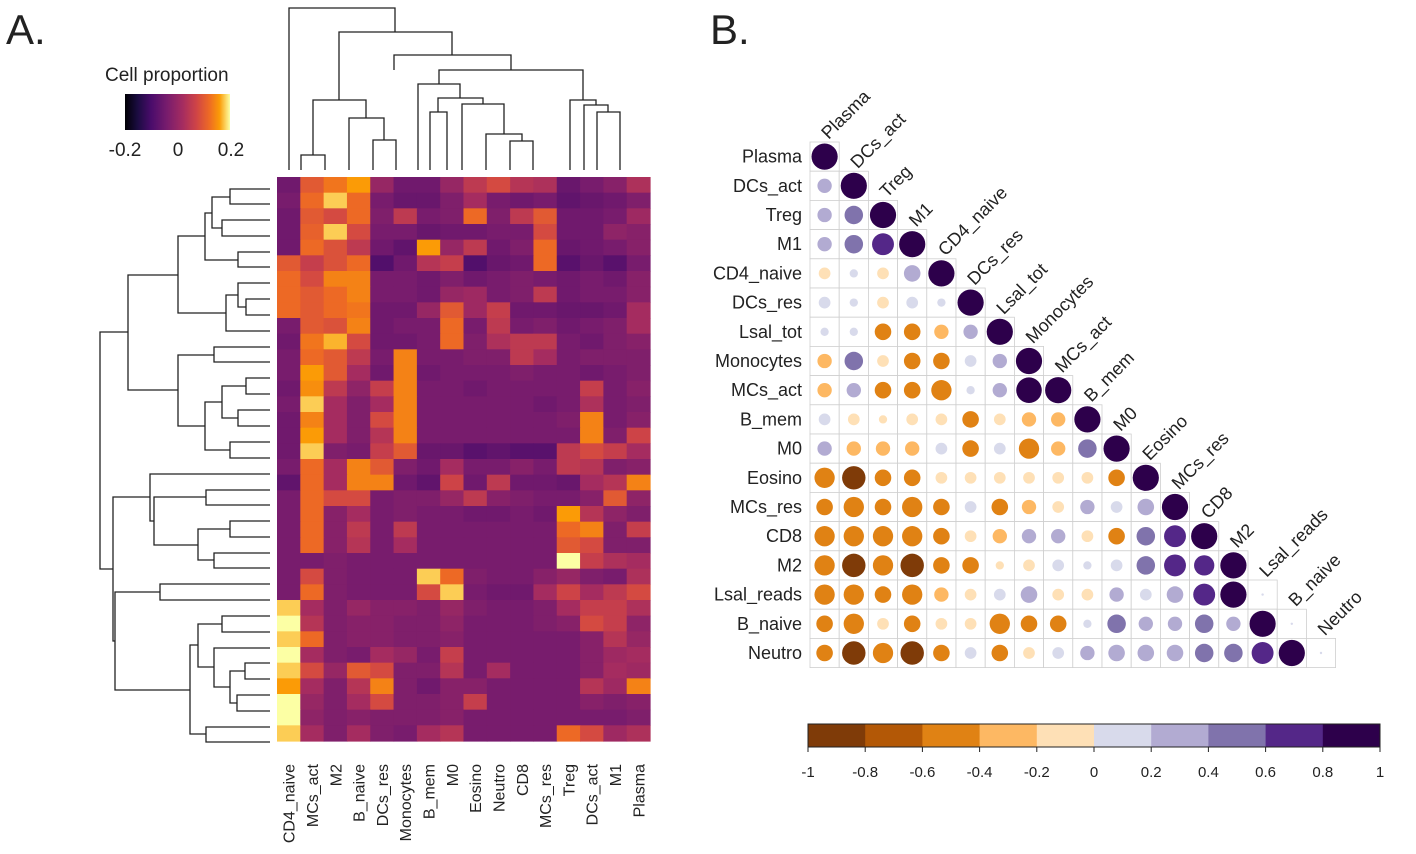 This screenshot has height=854, width=1416. I want to click on correlation-colorbar: -1 -0.8 -0.6 -0.4 -0.2 0 0.2 0.4 0.6 0.8 1, so click(1092, 752).